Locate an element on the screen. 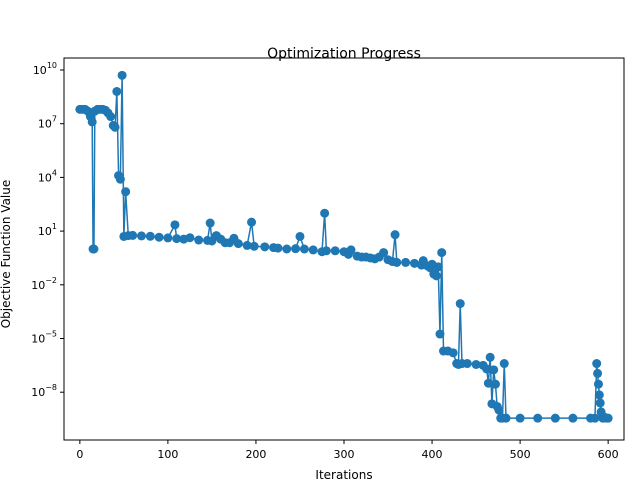 The image size is (640, 480). x-tick-label: 400 is located at coordinates (432, 454).